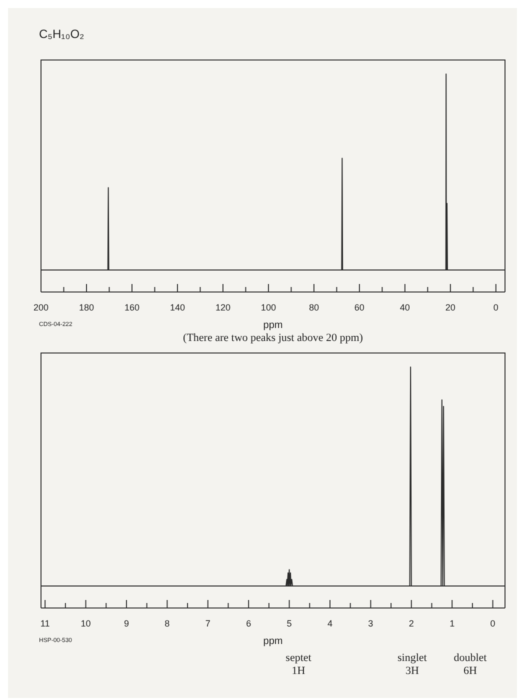 Image resolution: width=525 pixels, height=700 pixels. What do you see at coordinates (249, 623) in the screenshot?
I see `x-tick-label: 6` at bounding box center [249, 623].